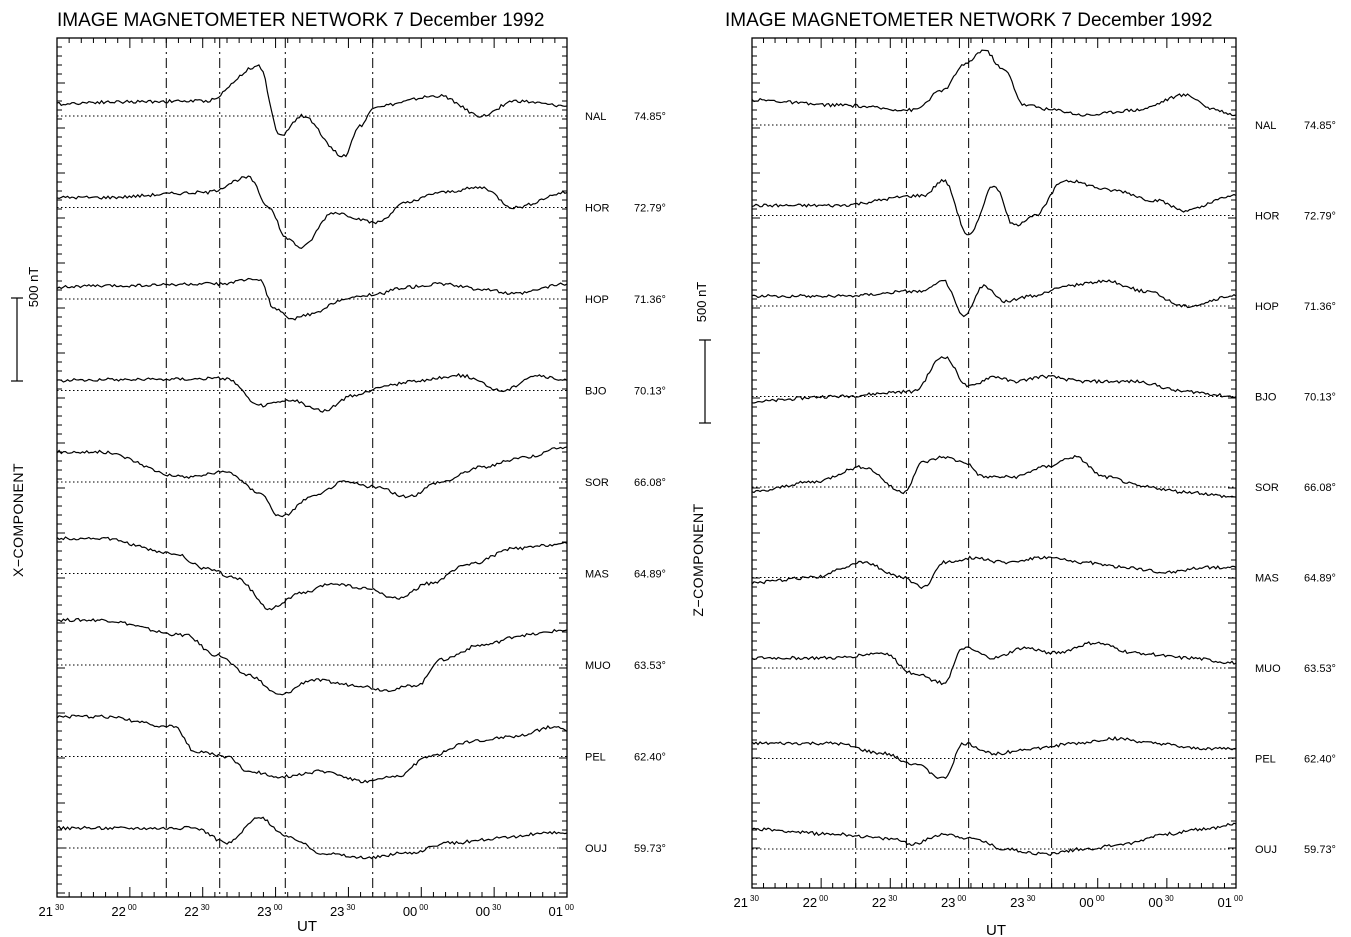  I want to click on x-axis-label-left: UT, so click(307, 926).